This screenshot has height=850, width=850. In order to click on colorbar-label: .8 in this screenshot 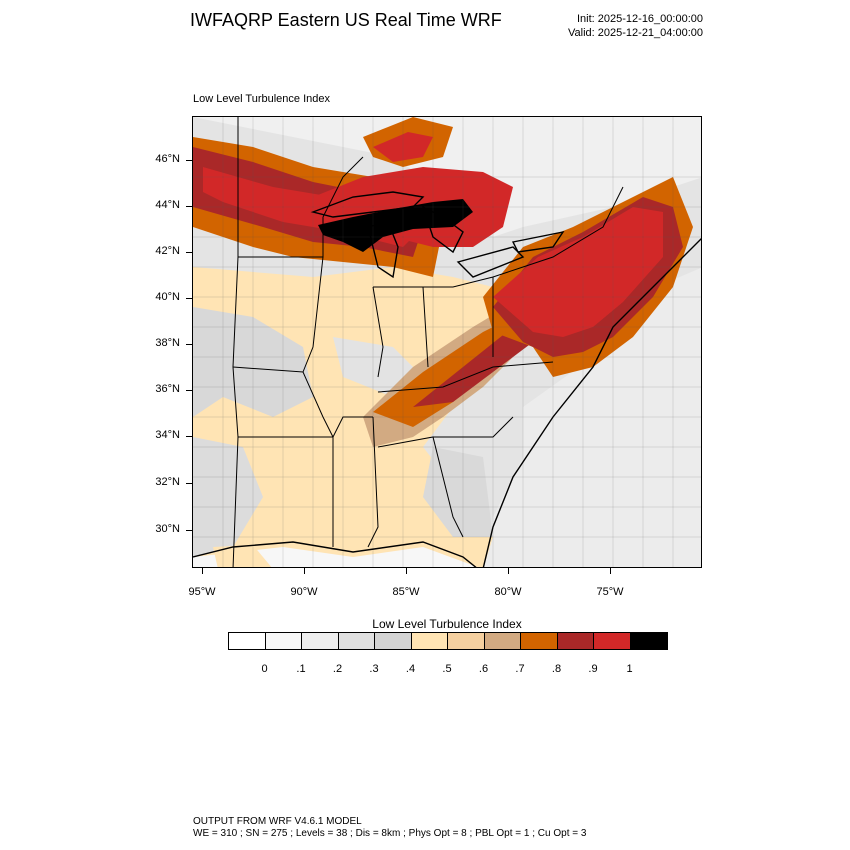, I will do `click(556, 669)`.